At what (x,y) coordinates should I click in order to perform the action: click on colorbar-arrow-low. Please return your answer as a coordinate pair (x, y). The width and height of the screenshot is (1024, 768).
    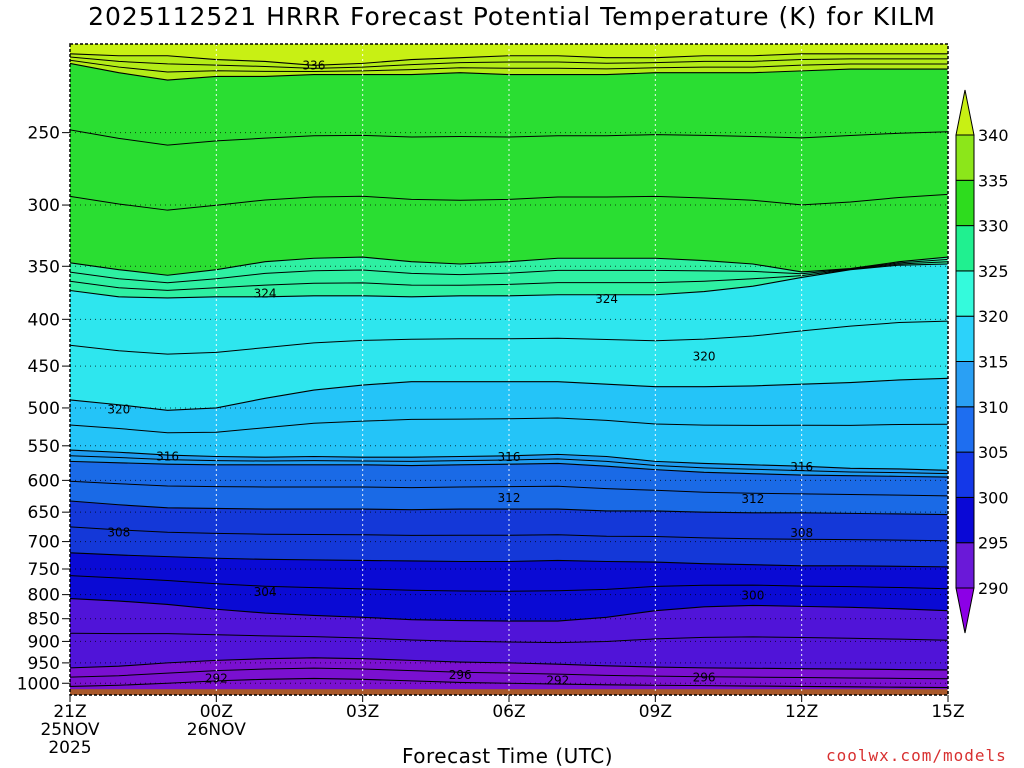
    Looking at the image, I should click on (965, 610).